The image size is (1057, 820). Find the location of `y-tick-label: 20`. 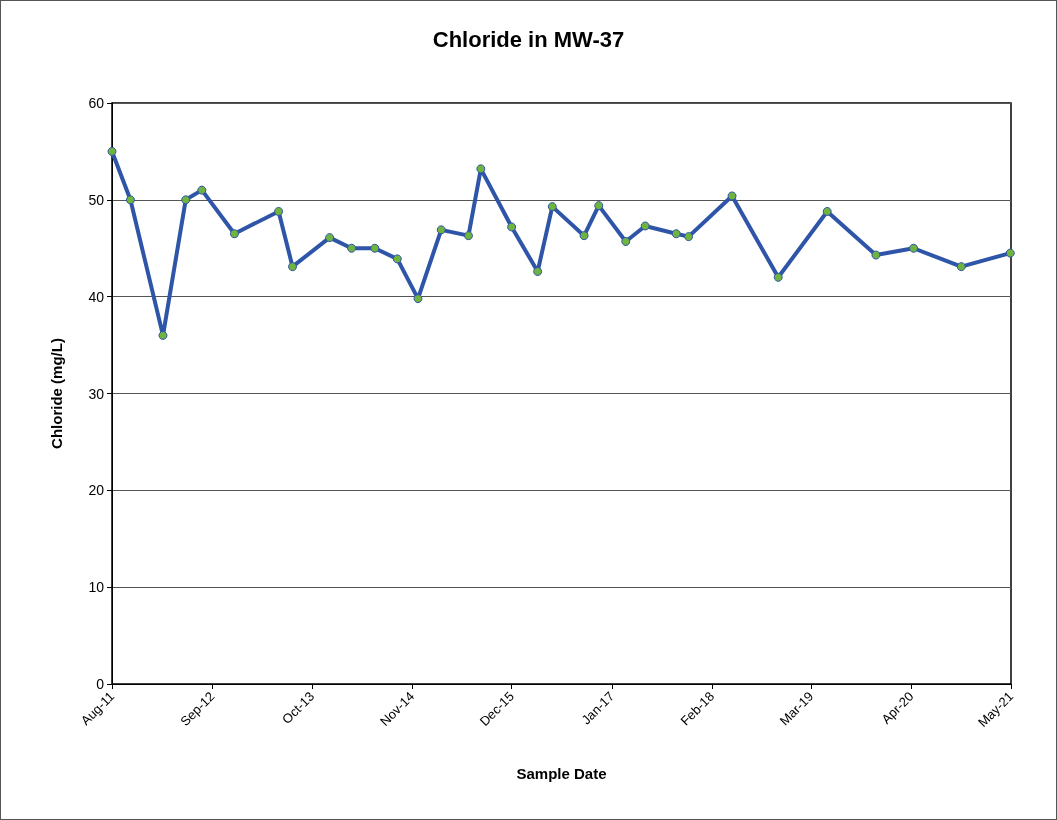

y-tick-label: 20 is located at coordinates (96, 490).